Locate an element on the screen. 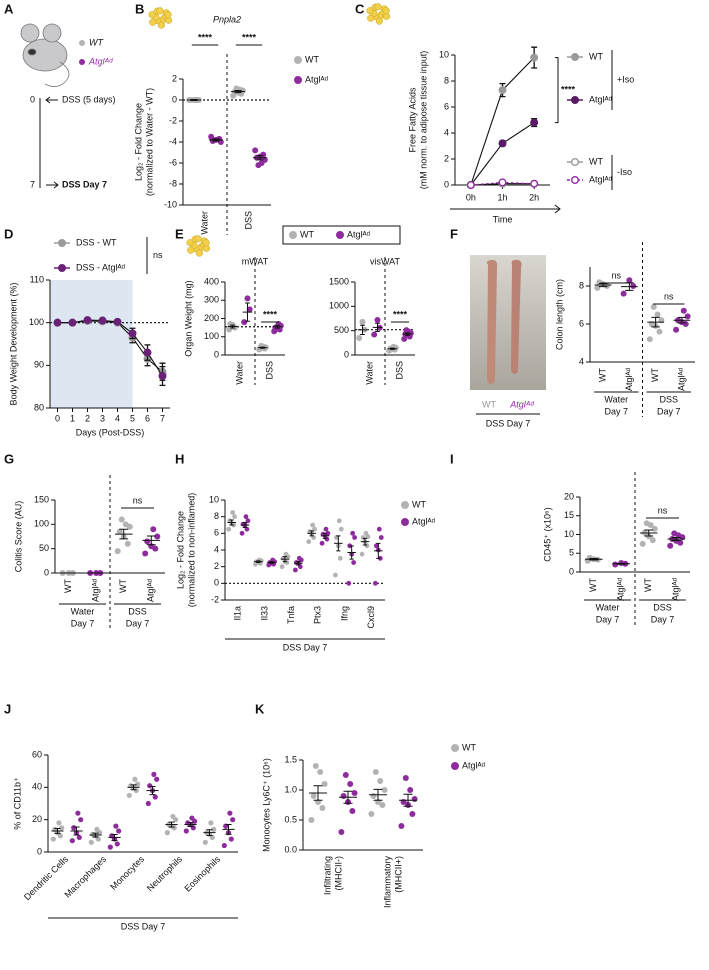 The image size is (709, 970). panel-letter: H is located at coordinates (179, 458).